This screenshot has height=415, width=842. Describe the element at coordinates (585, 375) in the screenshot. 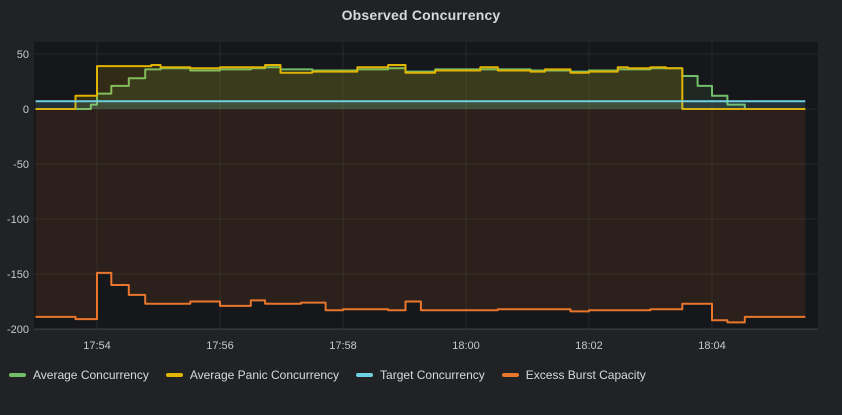

I see `legend-label: Excess Burst Capacity` at that location.